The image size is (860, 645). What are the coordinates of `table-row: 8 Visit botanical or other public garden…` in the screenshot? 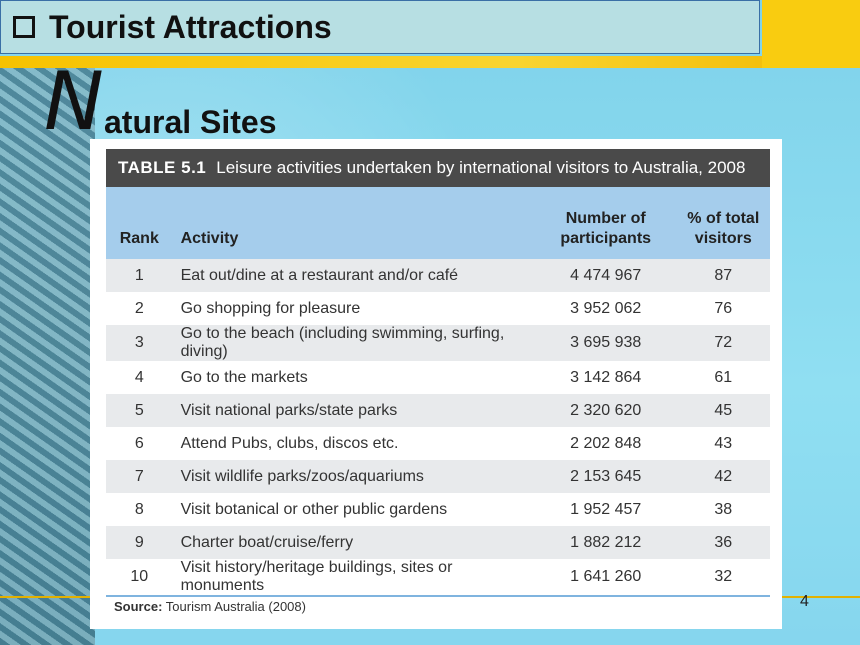 It's located at (438, 509).